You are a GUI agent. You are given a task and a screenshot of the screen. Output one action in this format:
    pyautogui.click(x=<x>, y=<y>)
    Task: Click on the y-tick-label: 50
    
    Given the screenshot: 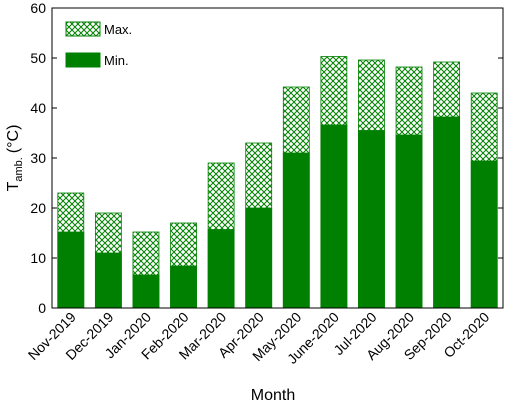 What is the action you would take?
    pyautogui.click(x=38, y=58)
    